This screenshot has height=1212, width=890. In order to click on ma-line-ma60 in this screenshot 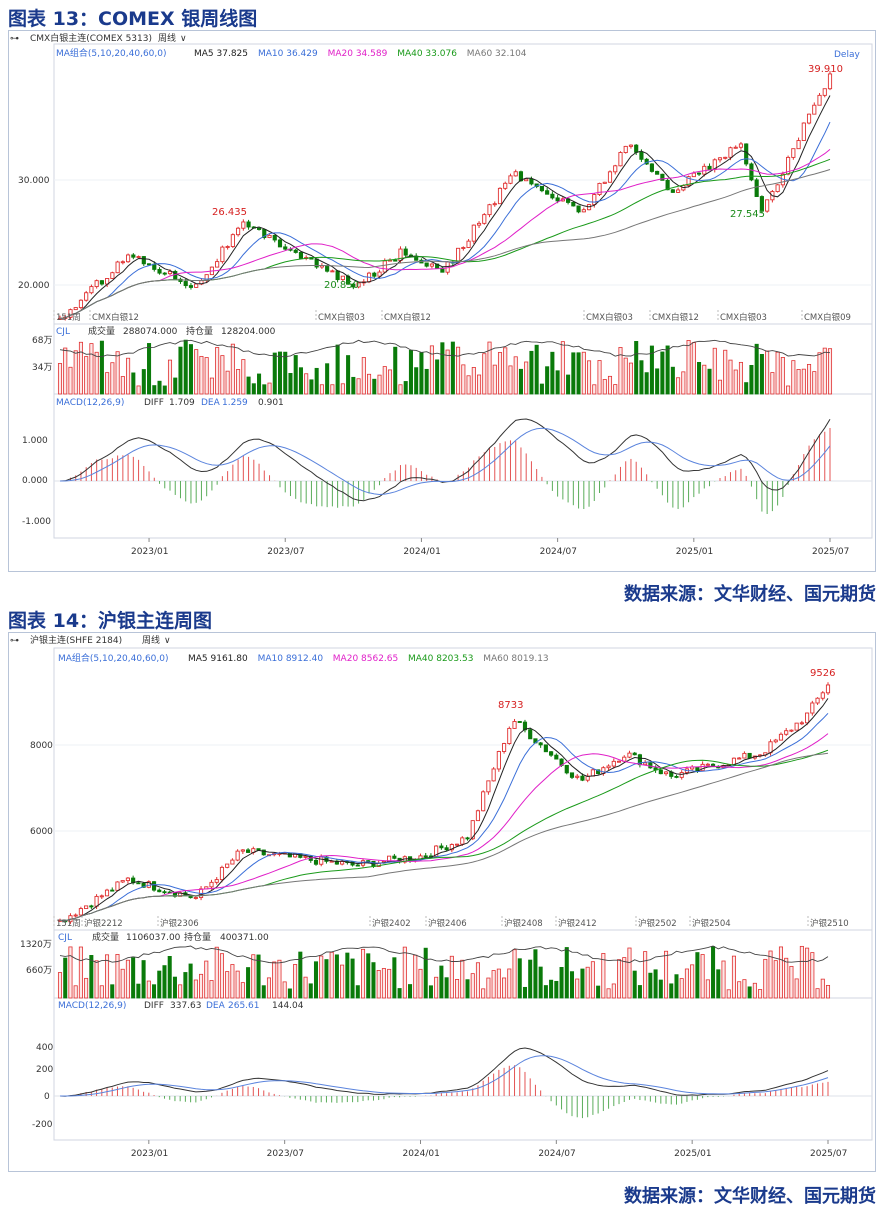, I will do `click(445, 244)`.